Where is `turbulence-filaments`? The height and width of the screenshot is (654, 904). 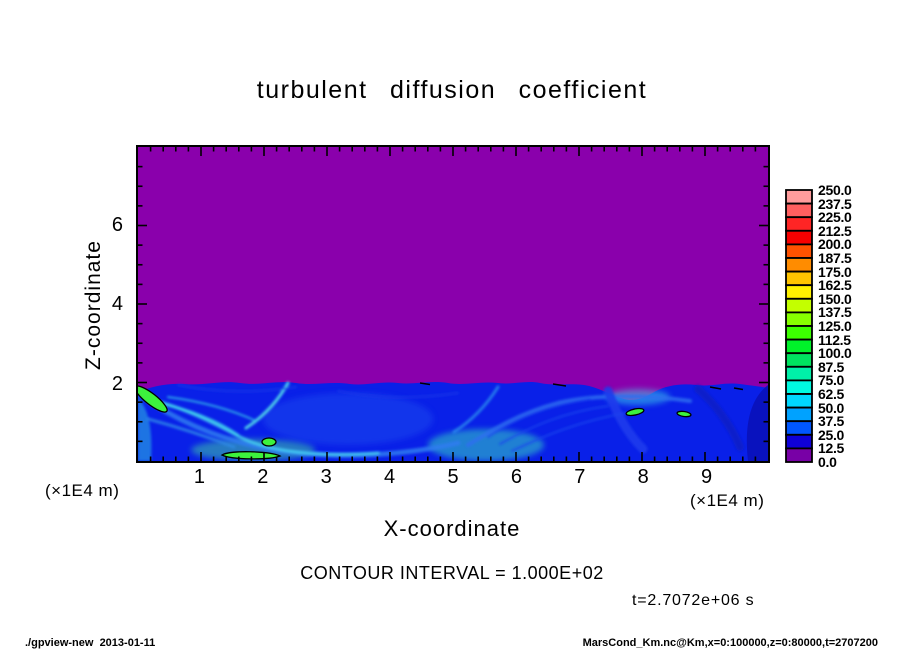 turbulence-filaments is located at coordinates (441, 419).